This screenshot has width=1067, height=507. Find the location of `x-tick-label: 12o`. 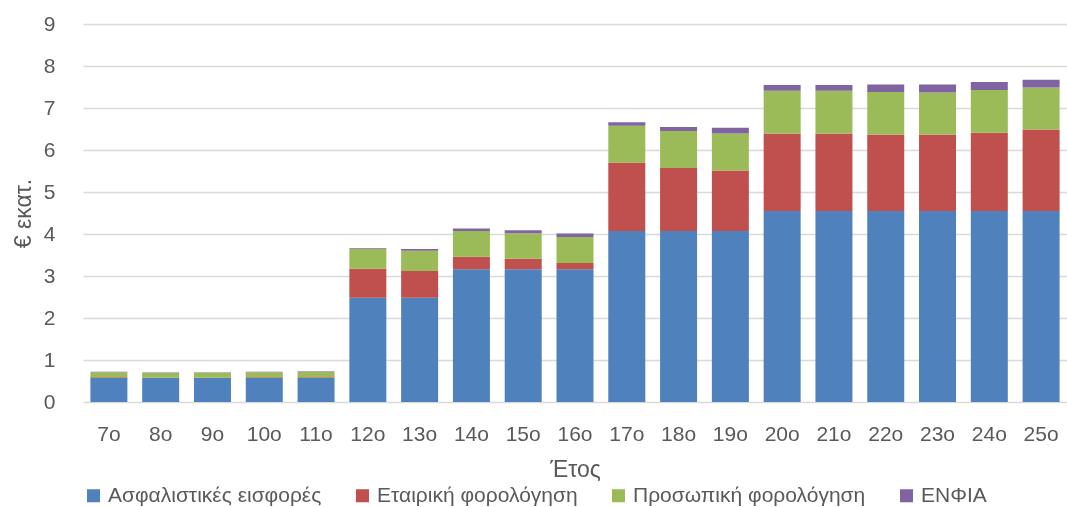

x-tick-label: 12o is located at coordinates (368, 433).